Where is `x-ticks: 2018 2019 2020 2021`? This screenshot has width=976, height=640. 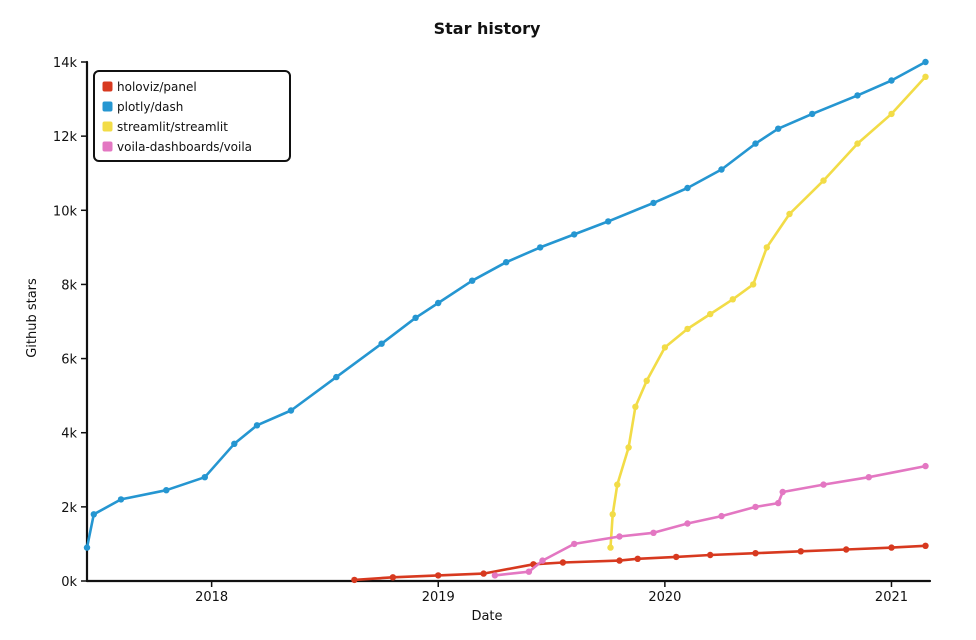
x-ticks: 2018 2019 2020 2021 is located at coordinates (551, 593).